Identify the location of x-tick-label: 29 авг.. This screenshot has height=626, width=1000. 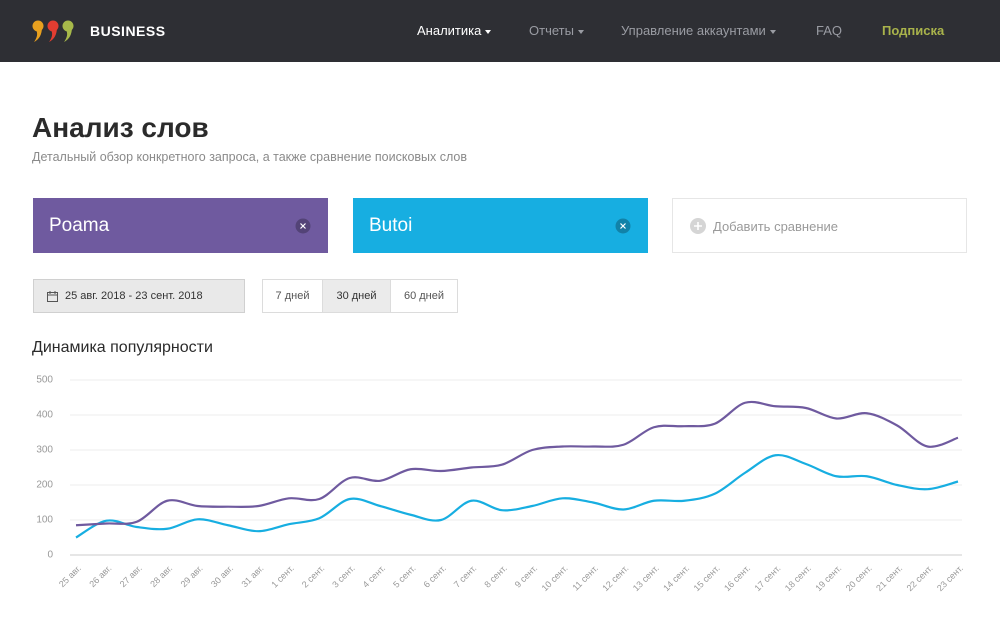
(192, 576).